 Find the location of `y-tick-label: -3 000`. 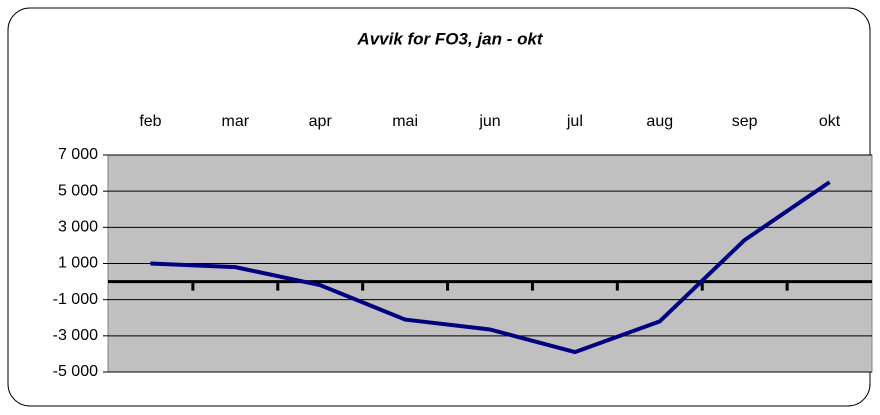

y-tick-label: -3 000 is located at coordinates (75, 335).